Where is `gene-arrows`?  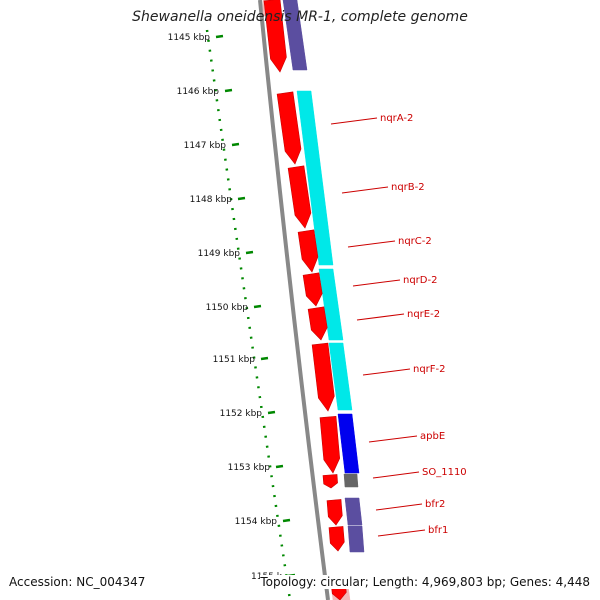
gene-arrows is located at coordinates (305, 300).